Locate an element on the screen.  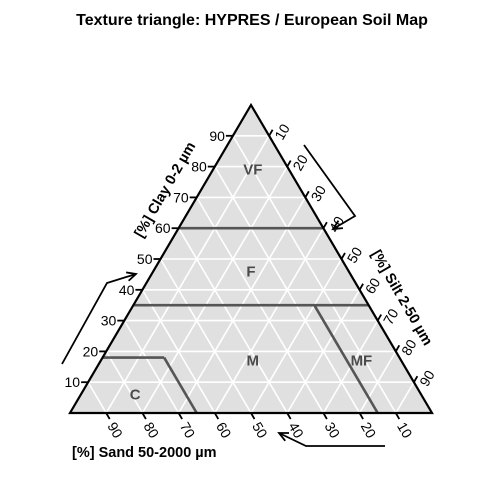
silt-tick-label: 90 is located at coordinates (427, 378).